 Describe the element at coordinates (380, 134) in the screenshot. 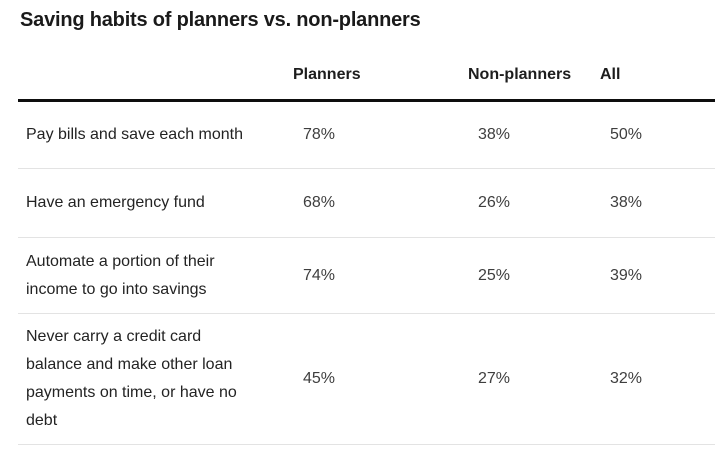

I see `value-planners: 78%` at that location.